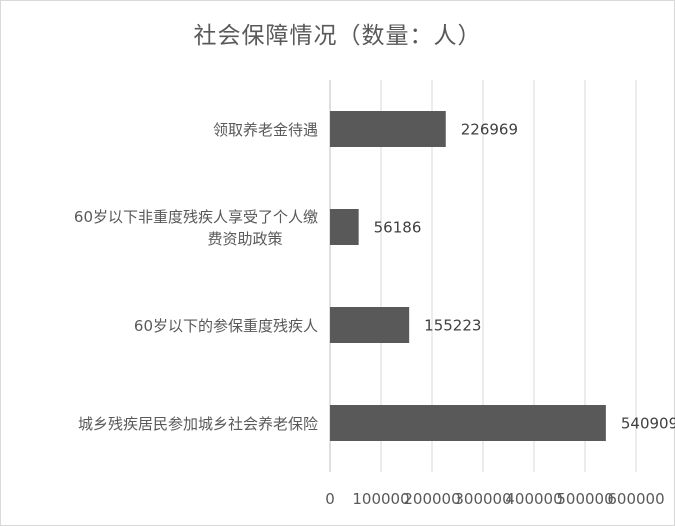 This screenshot has width=675, height=526. I want to click on x-tick-label: 600000, so click(635, 499).